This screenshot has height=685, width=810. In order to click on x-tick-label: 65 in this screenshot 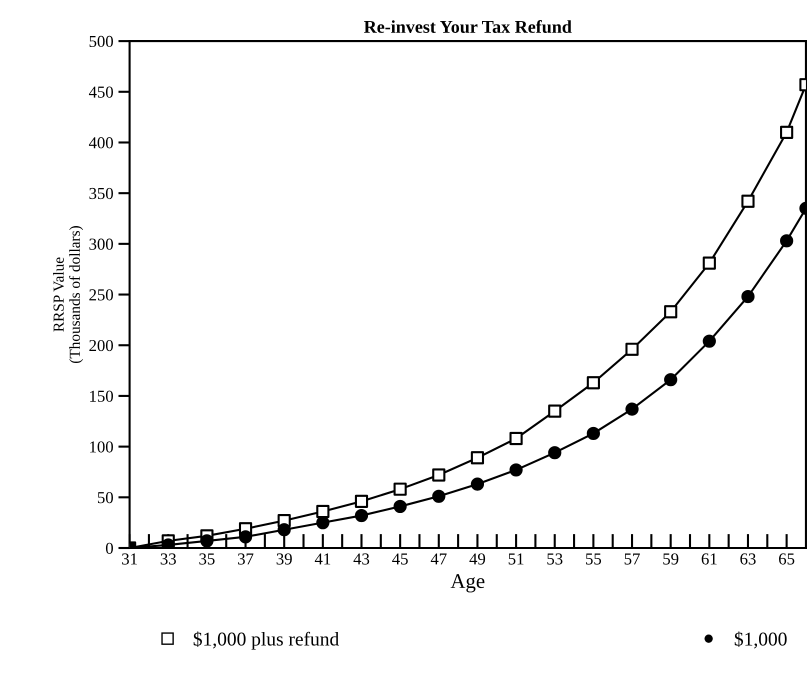, I will do `click(786, 559)`.